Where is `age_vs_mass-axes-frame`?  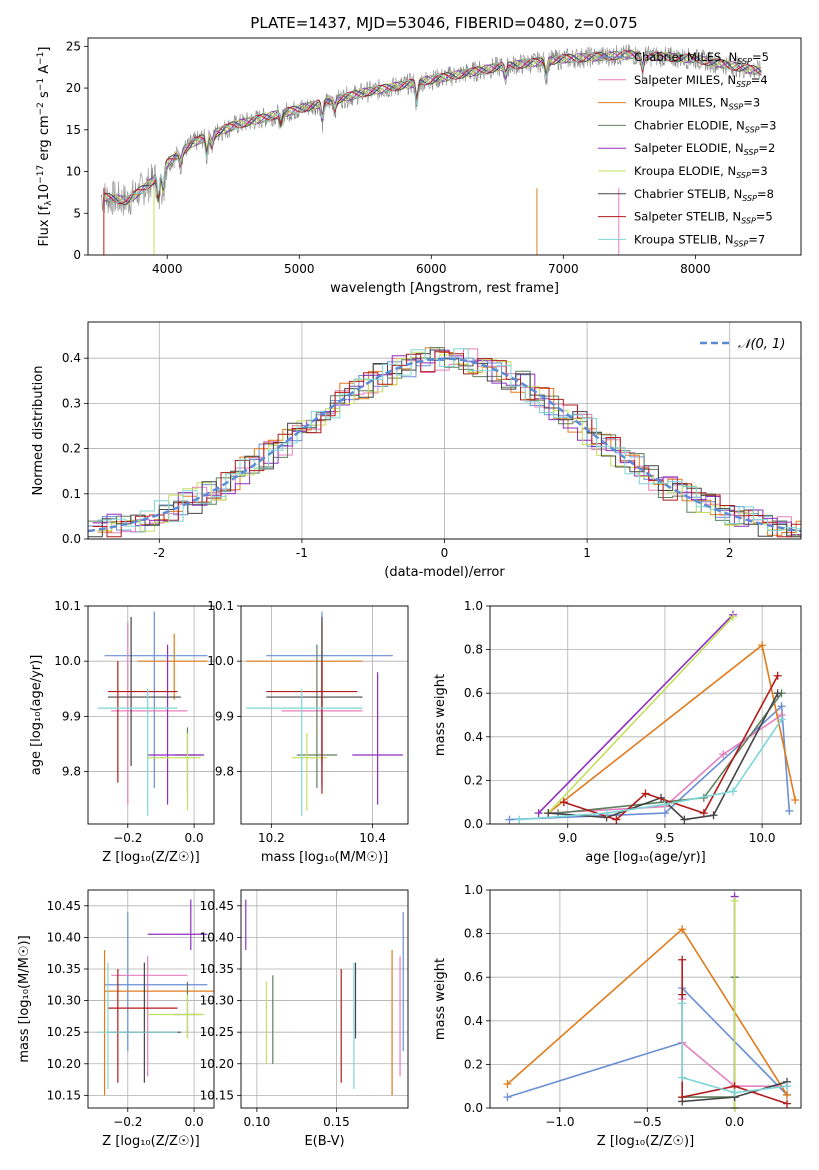
age_vs_mass-axes-frame is located at coordinates (324, 715).